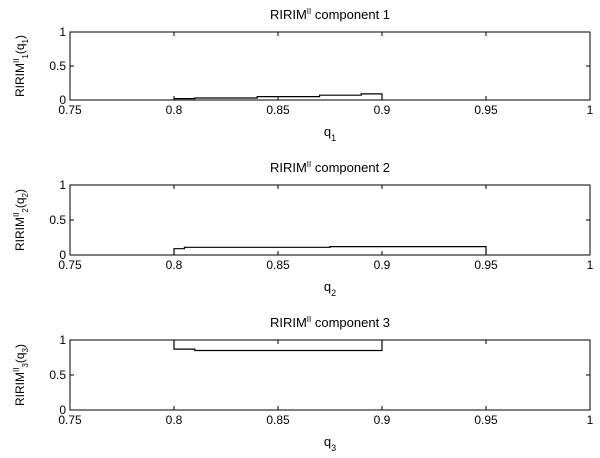  What do you see at coordinates (330, 14) in the screenshot?
I see `chart-title: RIRIMII component 1` at bounding box center [330, 14].